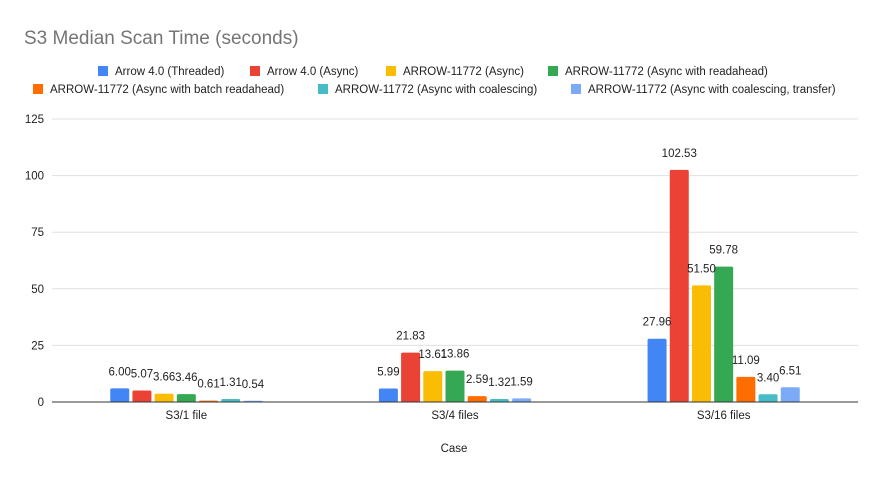  What do you see at coordinates (37, 290) in the screenshot?
I see `y-tick-label: 50` at bounding box center [37, 290].